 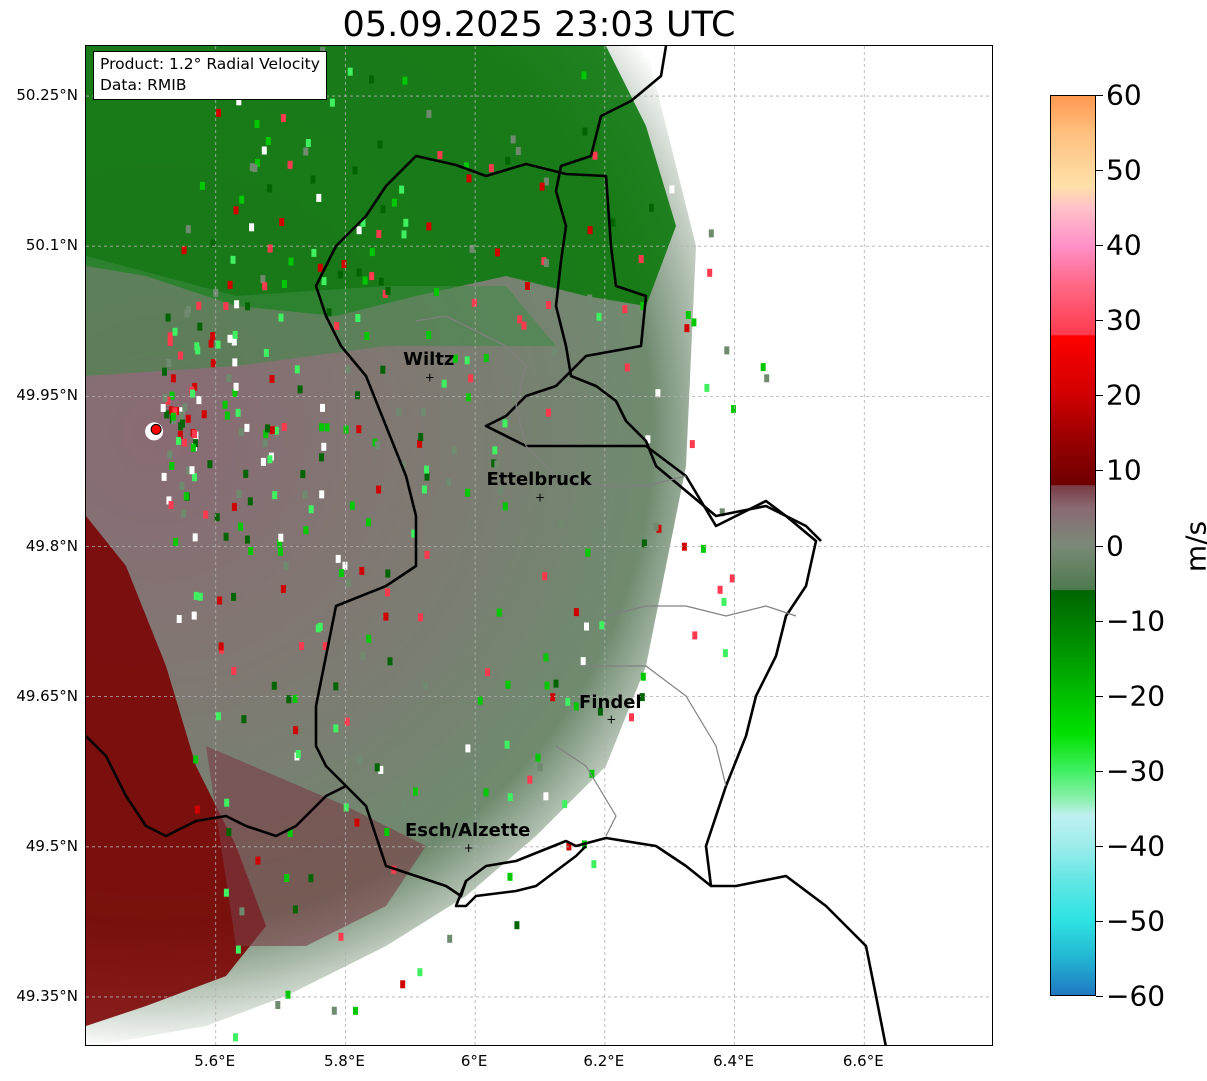 I want to click on colorbar, so click(x=1073, y=545).